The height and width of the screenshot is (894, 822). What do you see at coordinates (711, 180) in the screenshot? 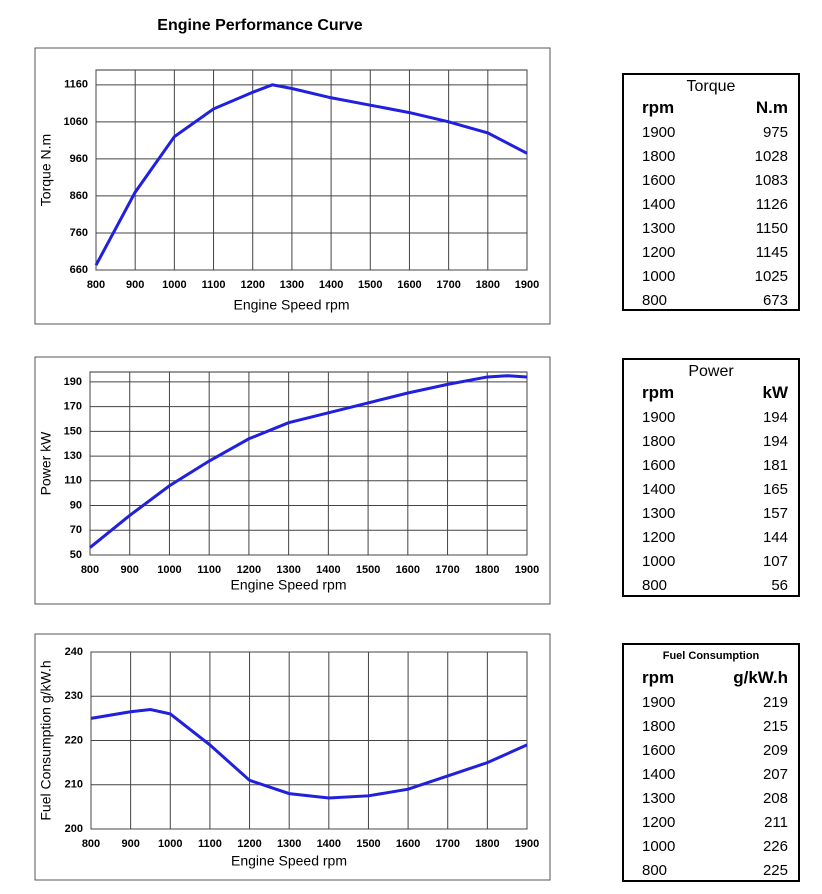
I see `table-row: 1600 1083` at bounding box center [711, 180].